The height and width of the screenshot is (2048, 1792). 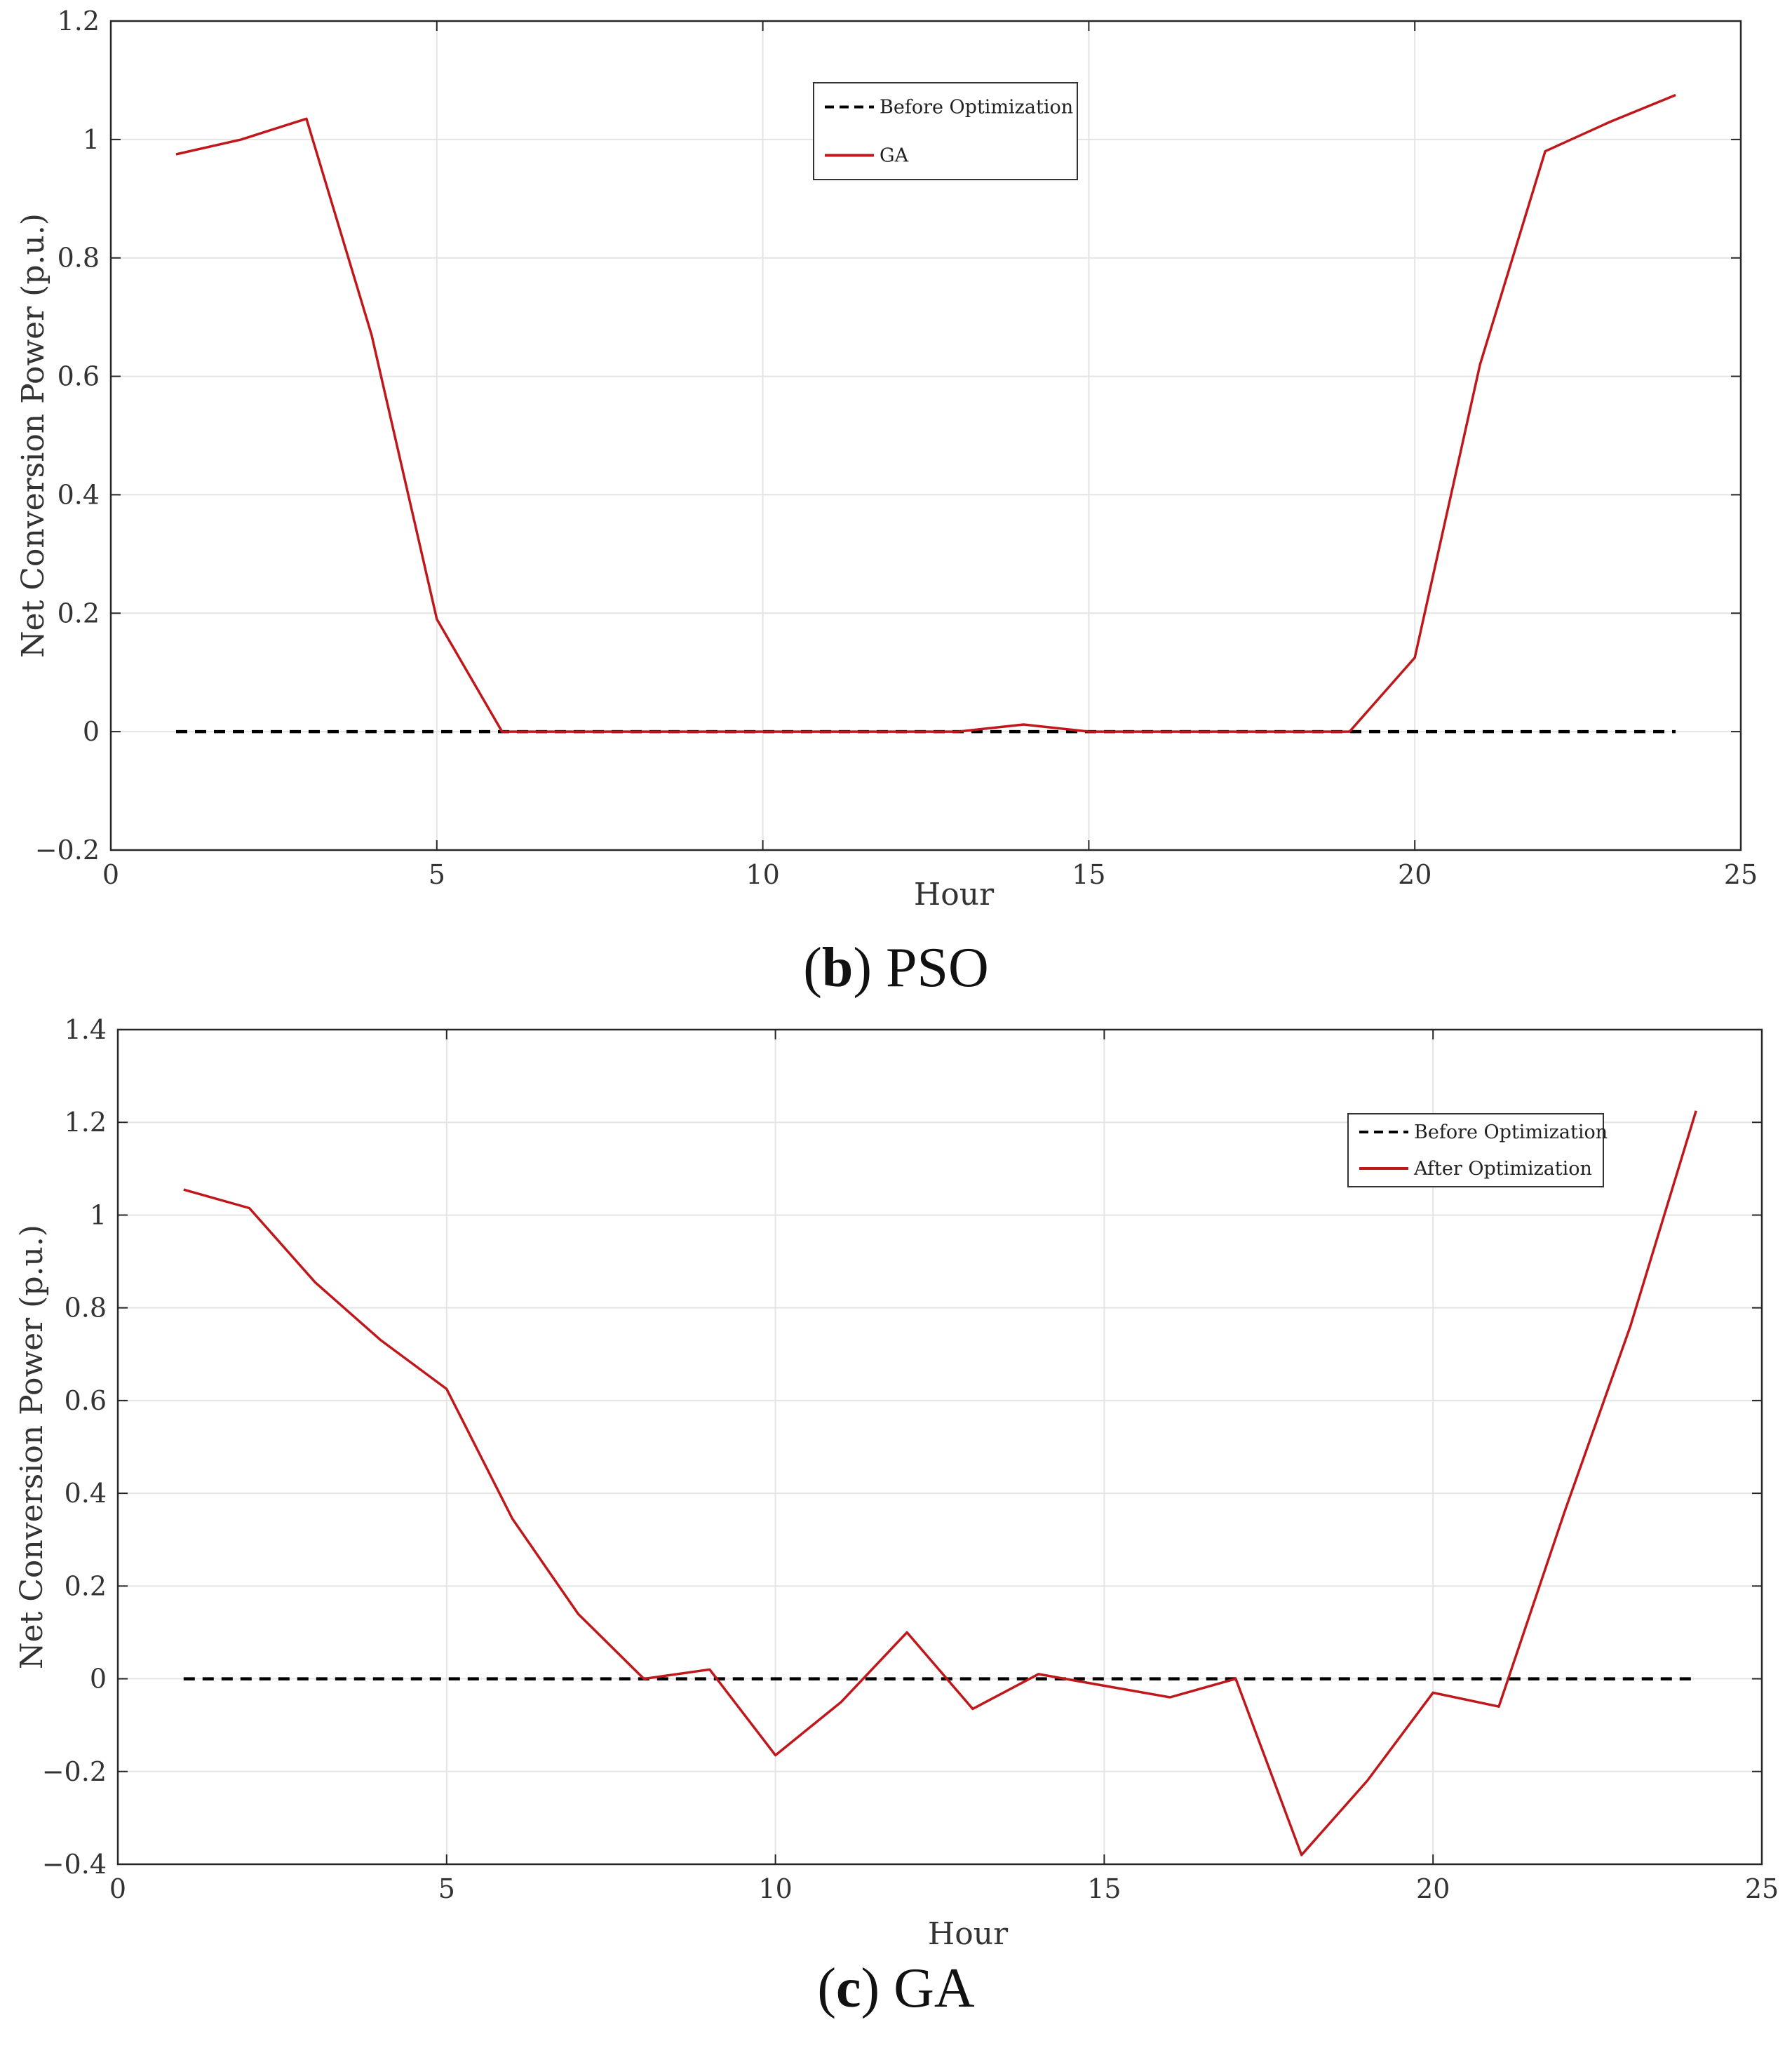 I want to click on caption-pso-text: PSO, so click(x=937, y=968).